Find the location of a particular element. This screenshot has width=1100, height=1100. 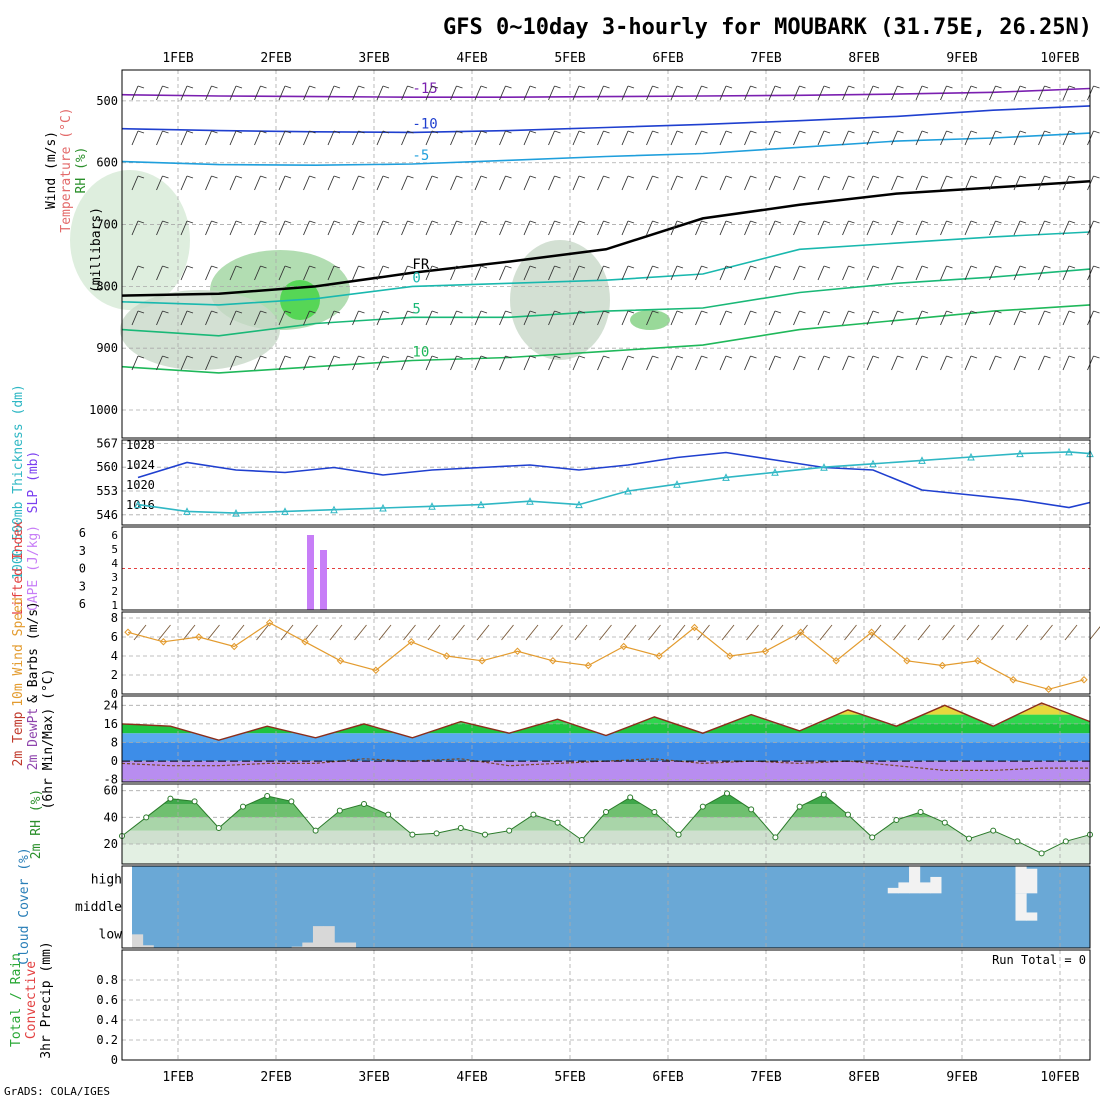

axis-label-line: 2m RH (%) is located at coordinates (36, 824).